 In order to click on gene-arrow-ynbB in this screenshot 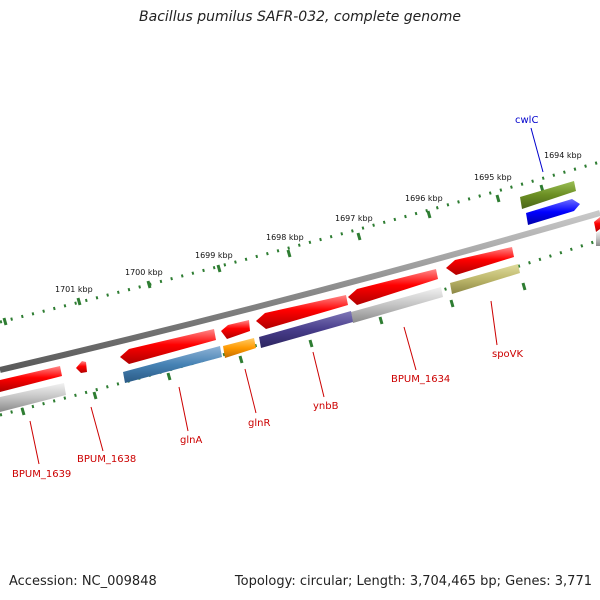, I will do `click(302, 312)`.